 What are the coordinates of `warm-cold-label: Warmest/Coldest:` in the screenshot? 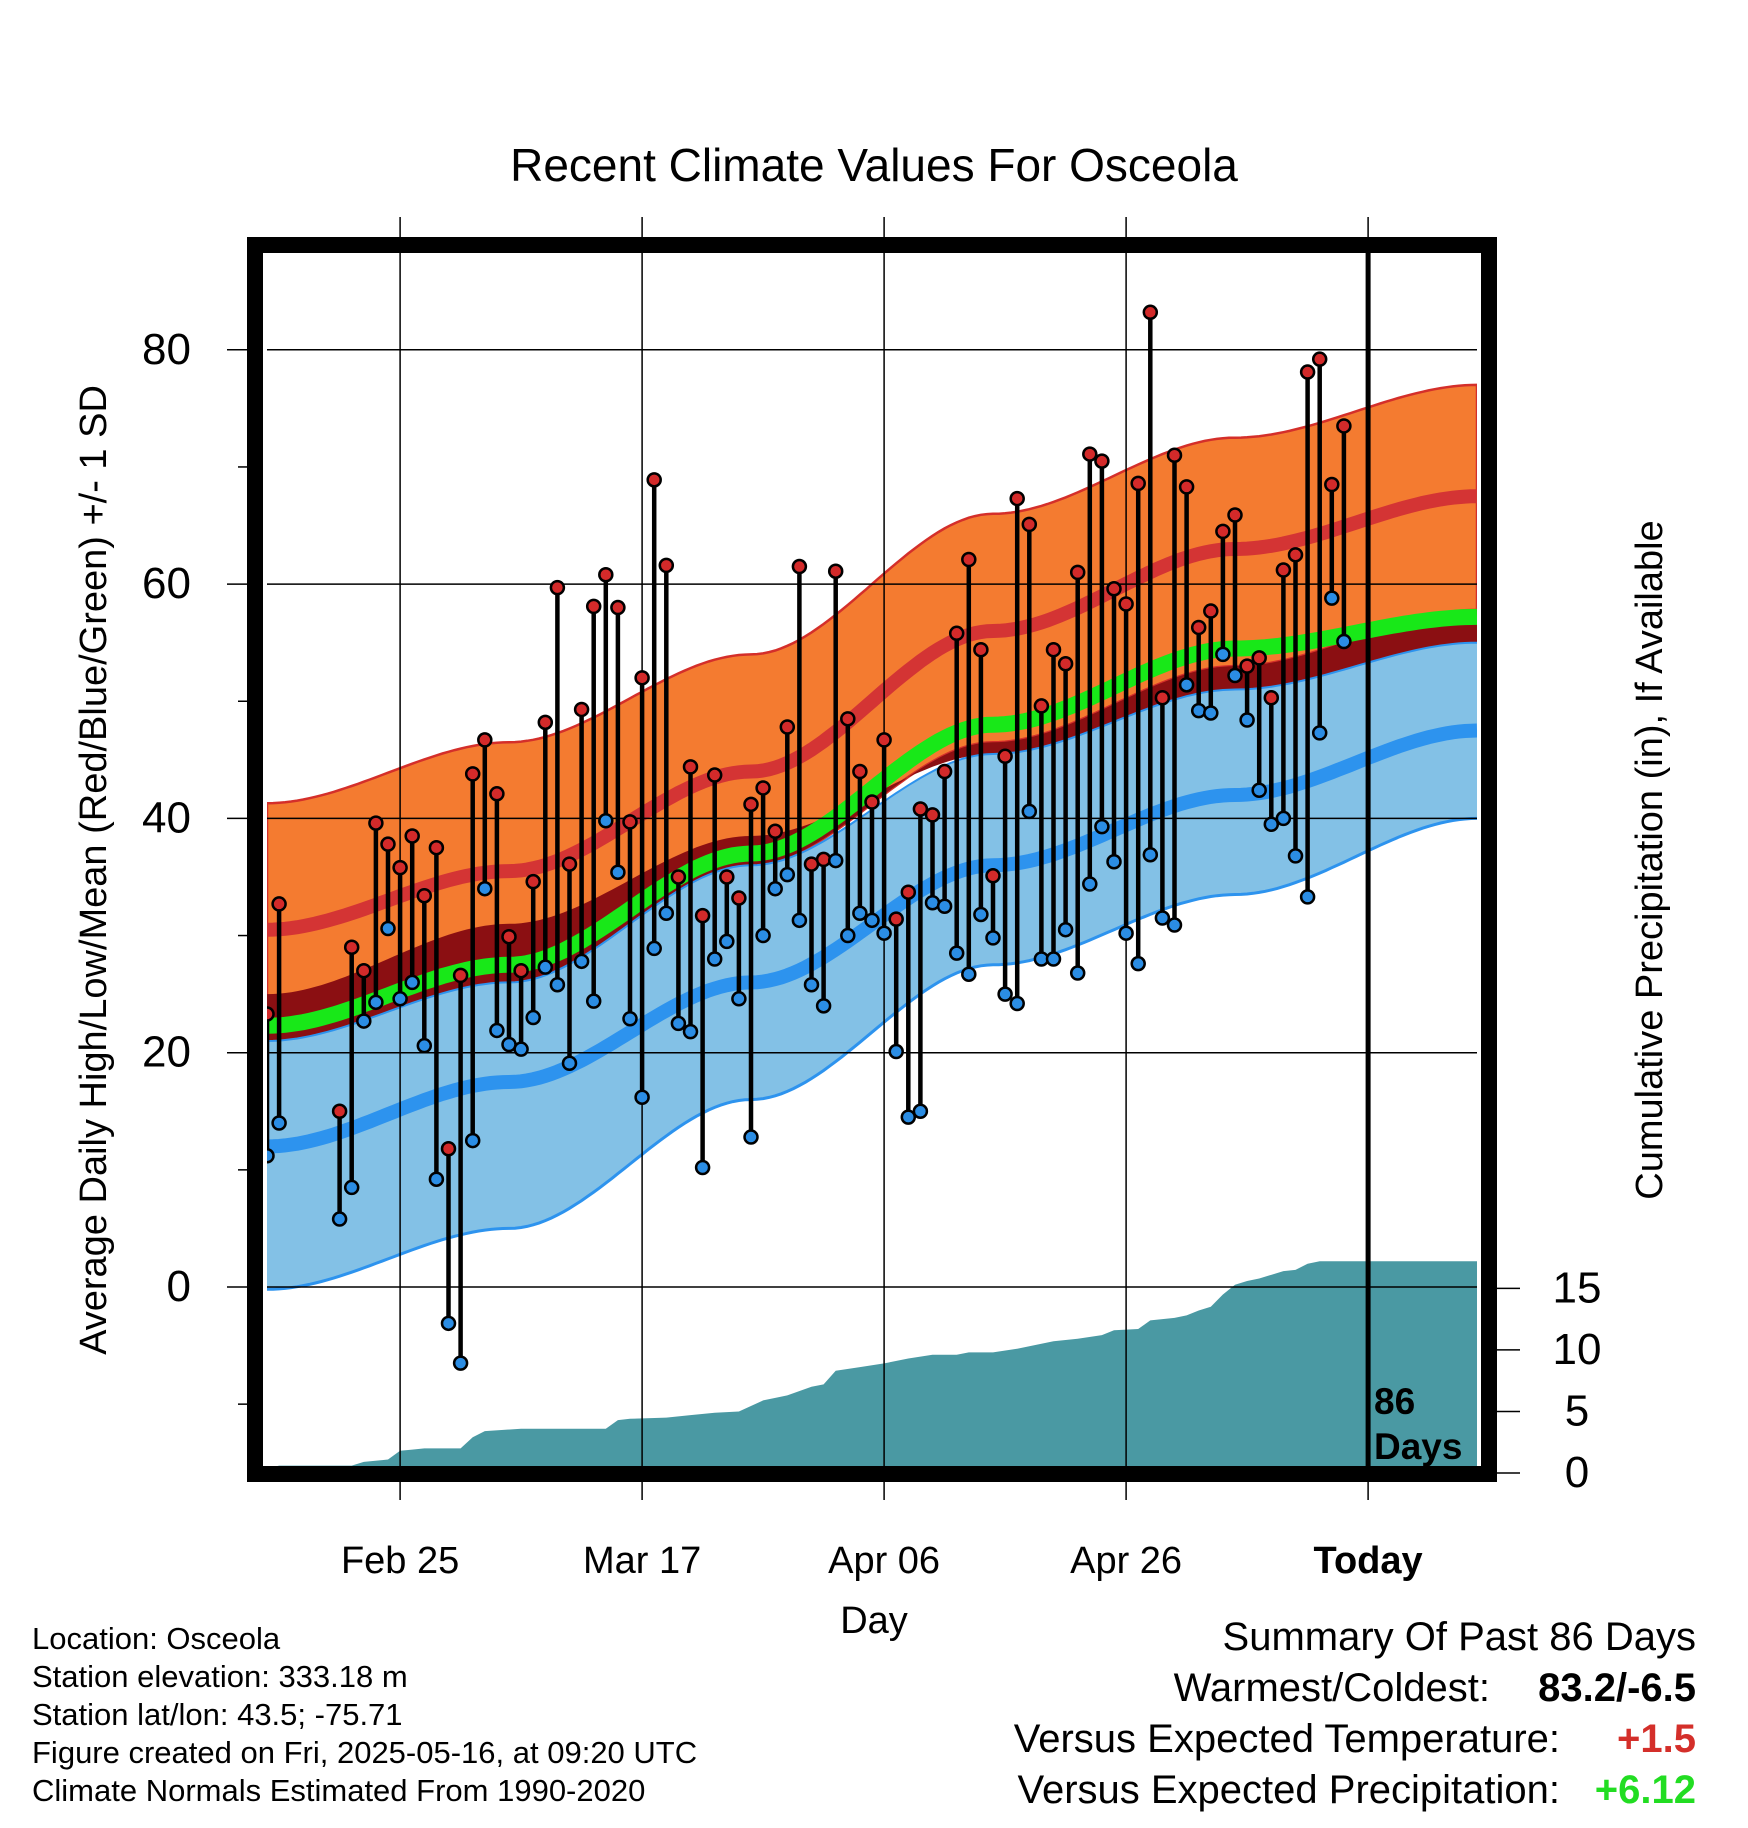 It's located at (1331, 1688).